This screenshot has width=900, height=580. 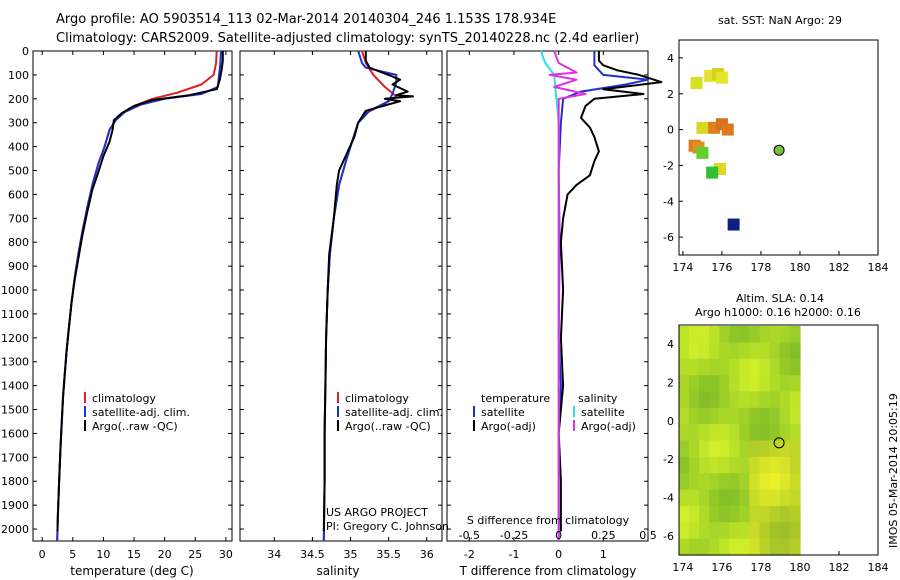 What do you see at coordinates (18, 123) in the screenshot?
I see `depth-tick-label: 300` at bounding box center [18, 123].